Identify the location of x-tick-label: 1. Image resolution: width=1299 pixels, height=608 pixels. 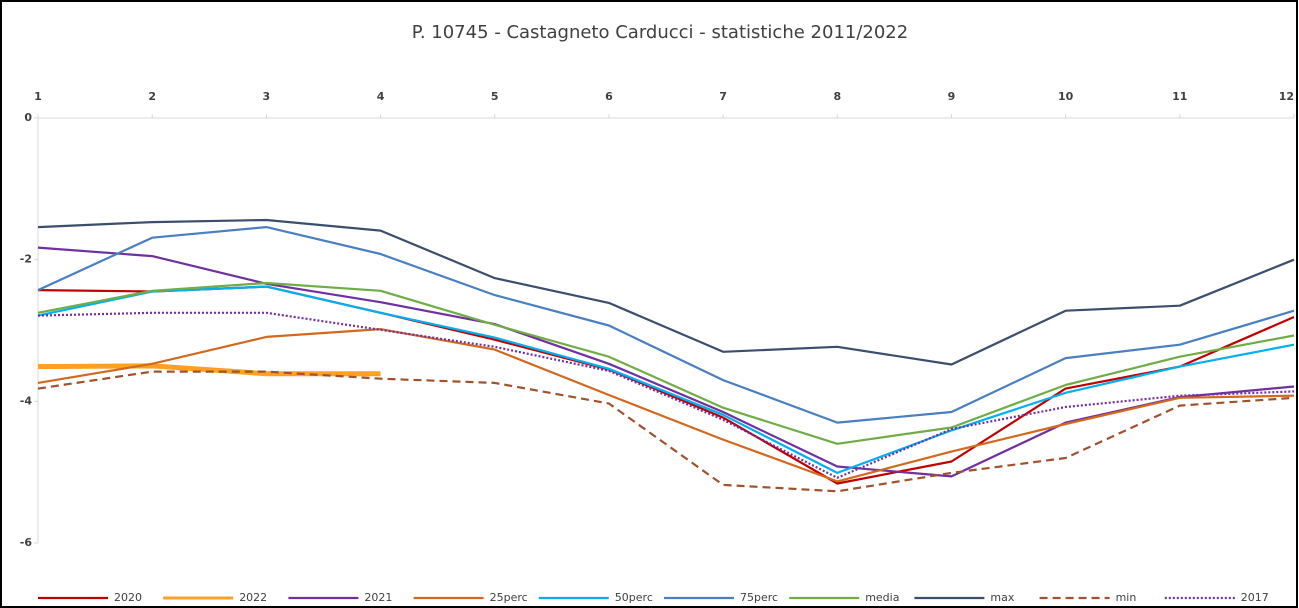
(38, 96).